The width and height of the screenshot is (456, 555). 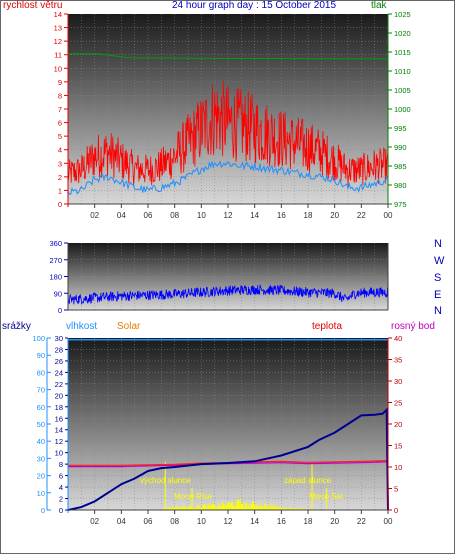 What do you see at coordinates (400, 166) in the screenshot?
I see `p1-right-tick-label: 985` at bounding box center [400, 166].